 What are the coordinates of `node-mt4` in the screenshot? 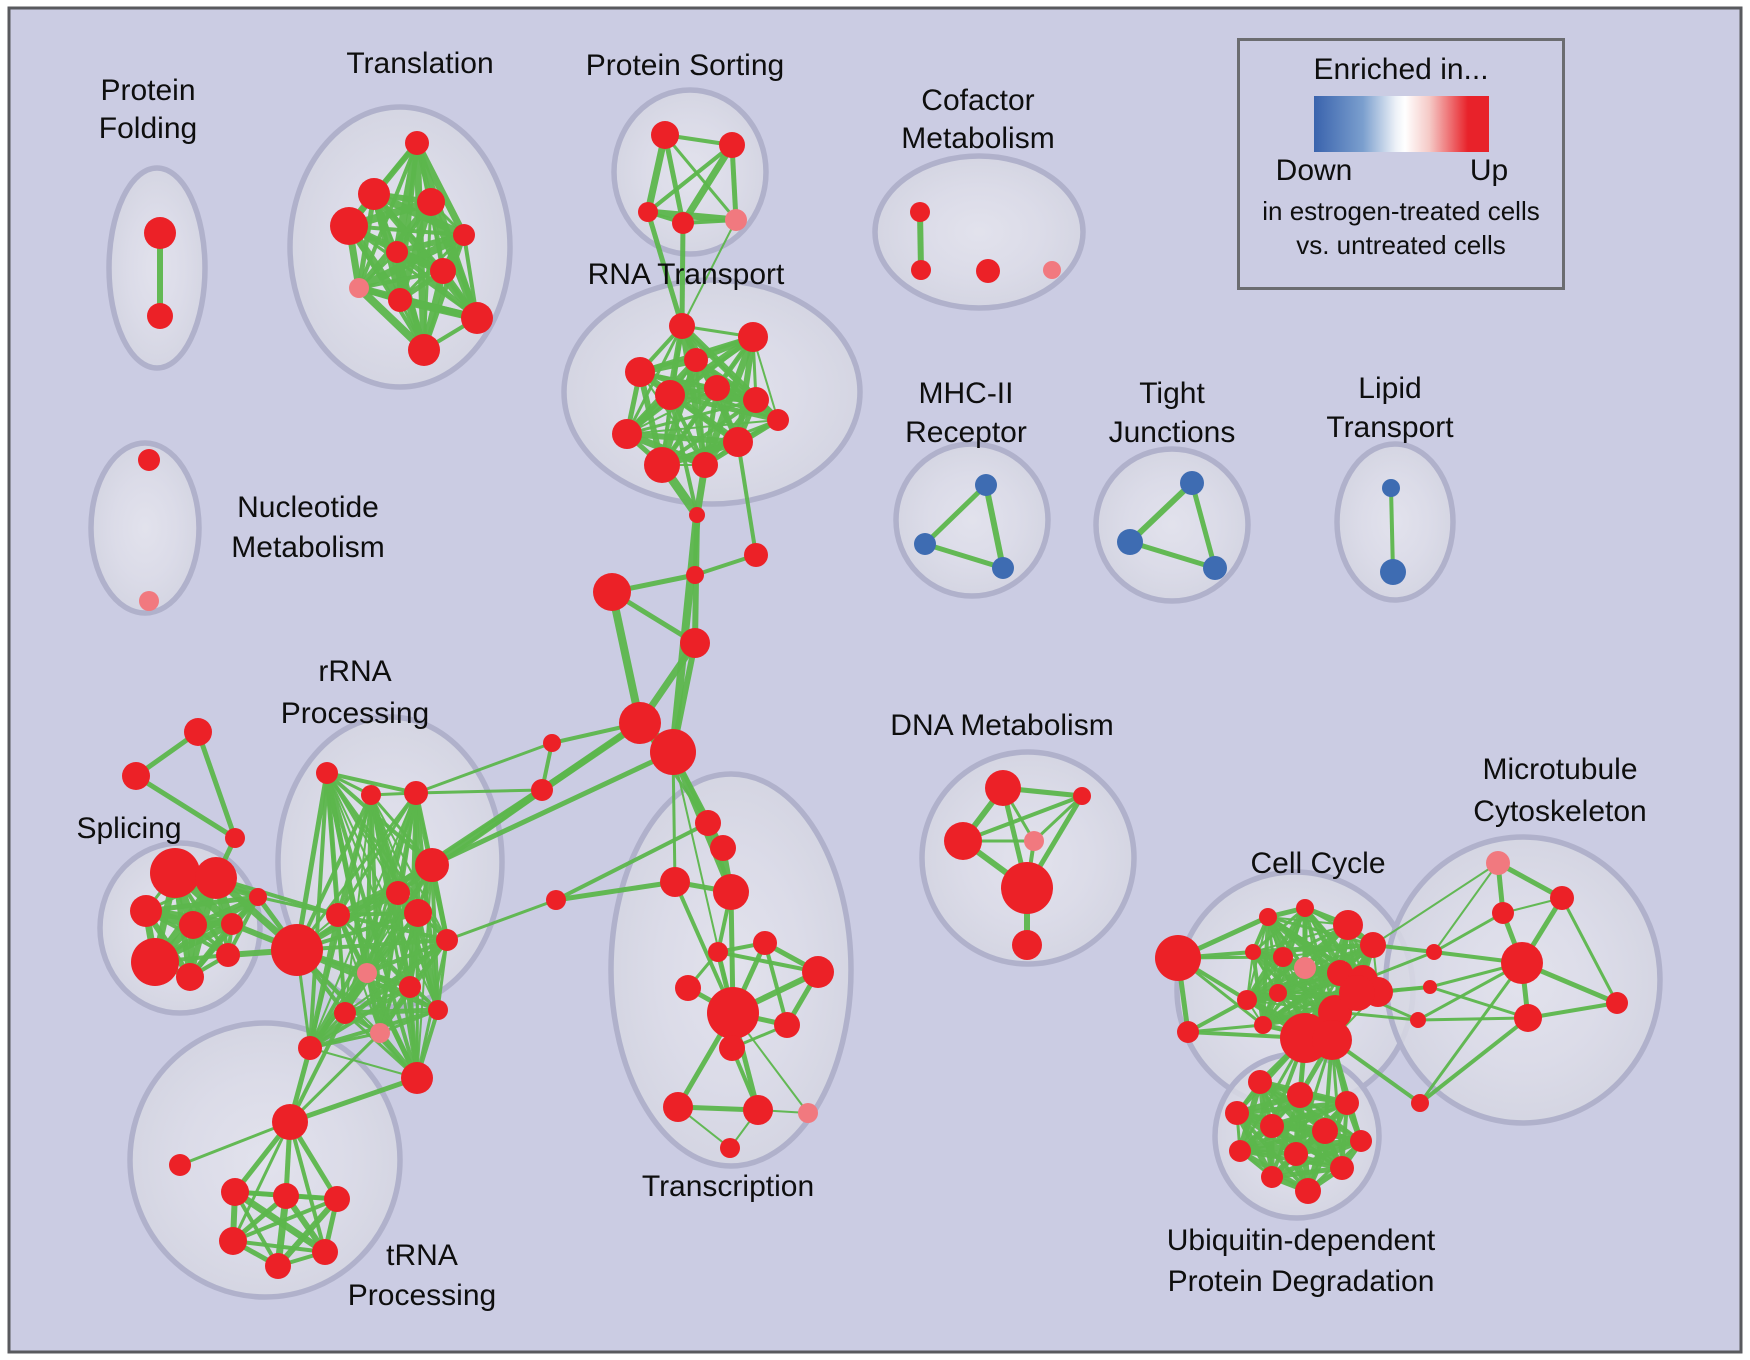 It's located at (1528, 1018).